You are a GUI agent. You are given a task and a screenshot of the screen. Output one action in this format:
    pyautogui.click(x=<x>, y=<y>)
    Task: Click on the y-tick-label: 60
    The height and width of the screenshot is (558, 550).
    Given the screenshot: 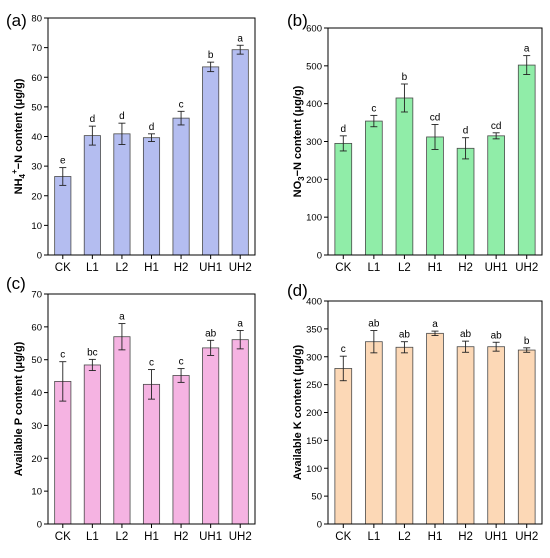 What is the action you would take?
    pyautogui.click(x=36, y=327)
    